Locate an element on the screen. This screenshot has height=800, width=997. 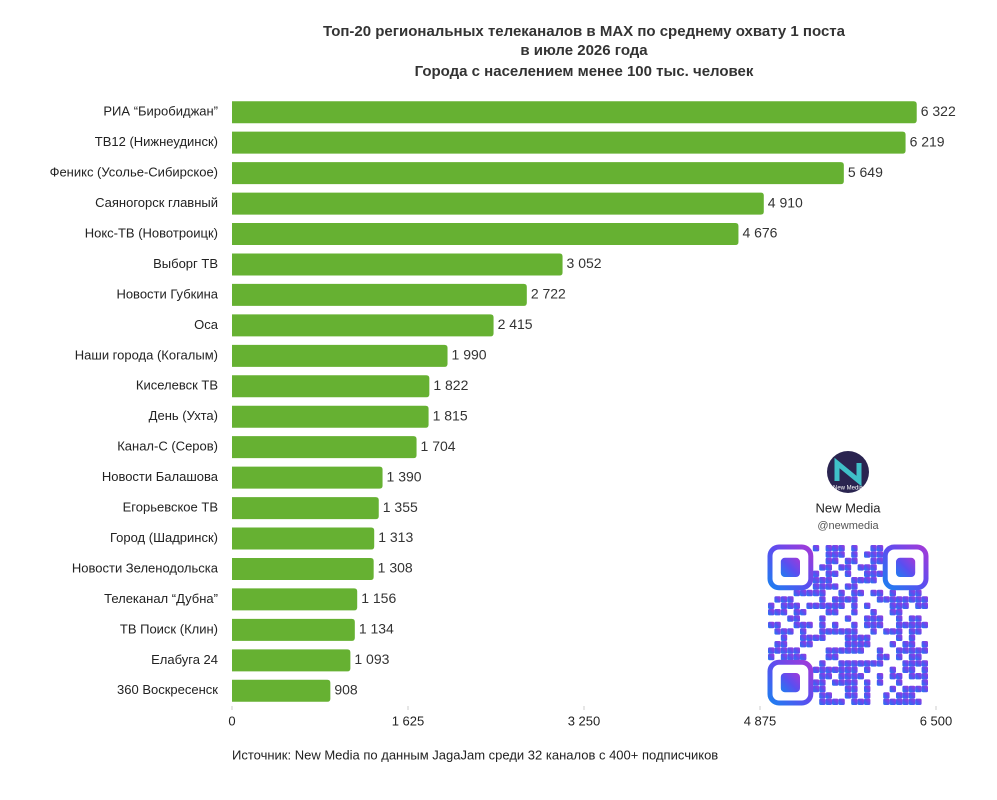
value-label: 5 649 is located at coordinates (865, 172).